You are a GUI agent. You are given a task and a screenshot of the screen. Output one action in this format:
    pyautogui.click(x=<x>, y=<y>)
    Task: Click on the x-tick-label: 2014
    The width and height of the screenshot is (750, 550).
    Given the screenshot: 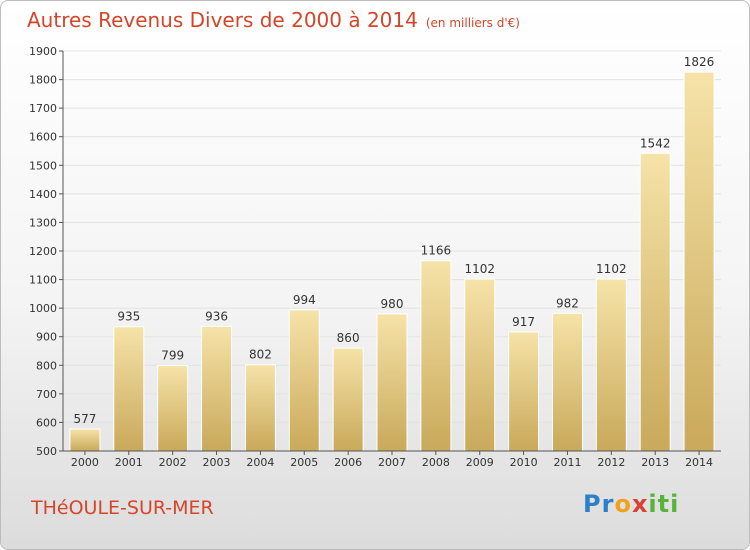 What is the action you would take?
    pyautogui.click(x=699, y=462)
    